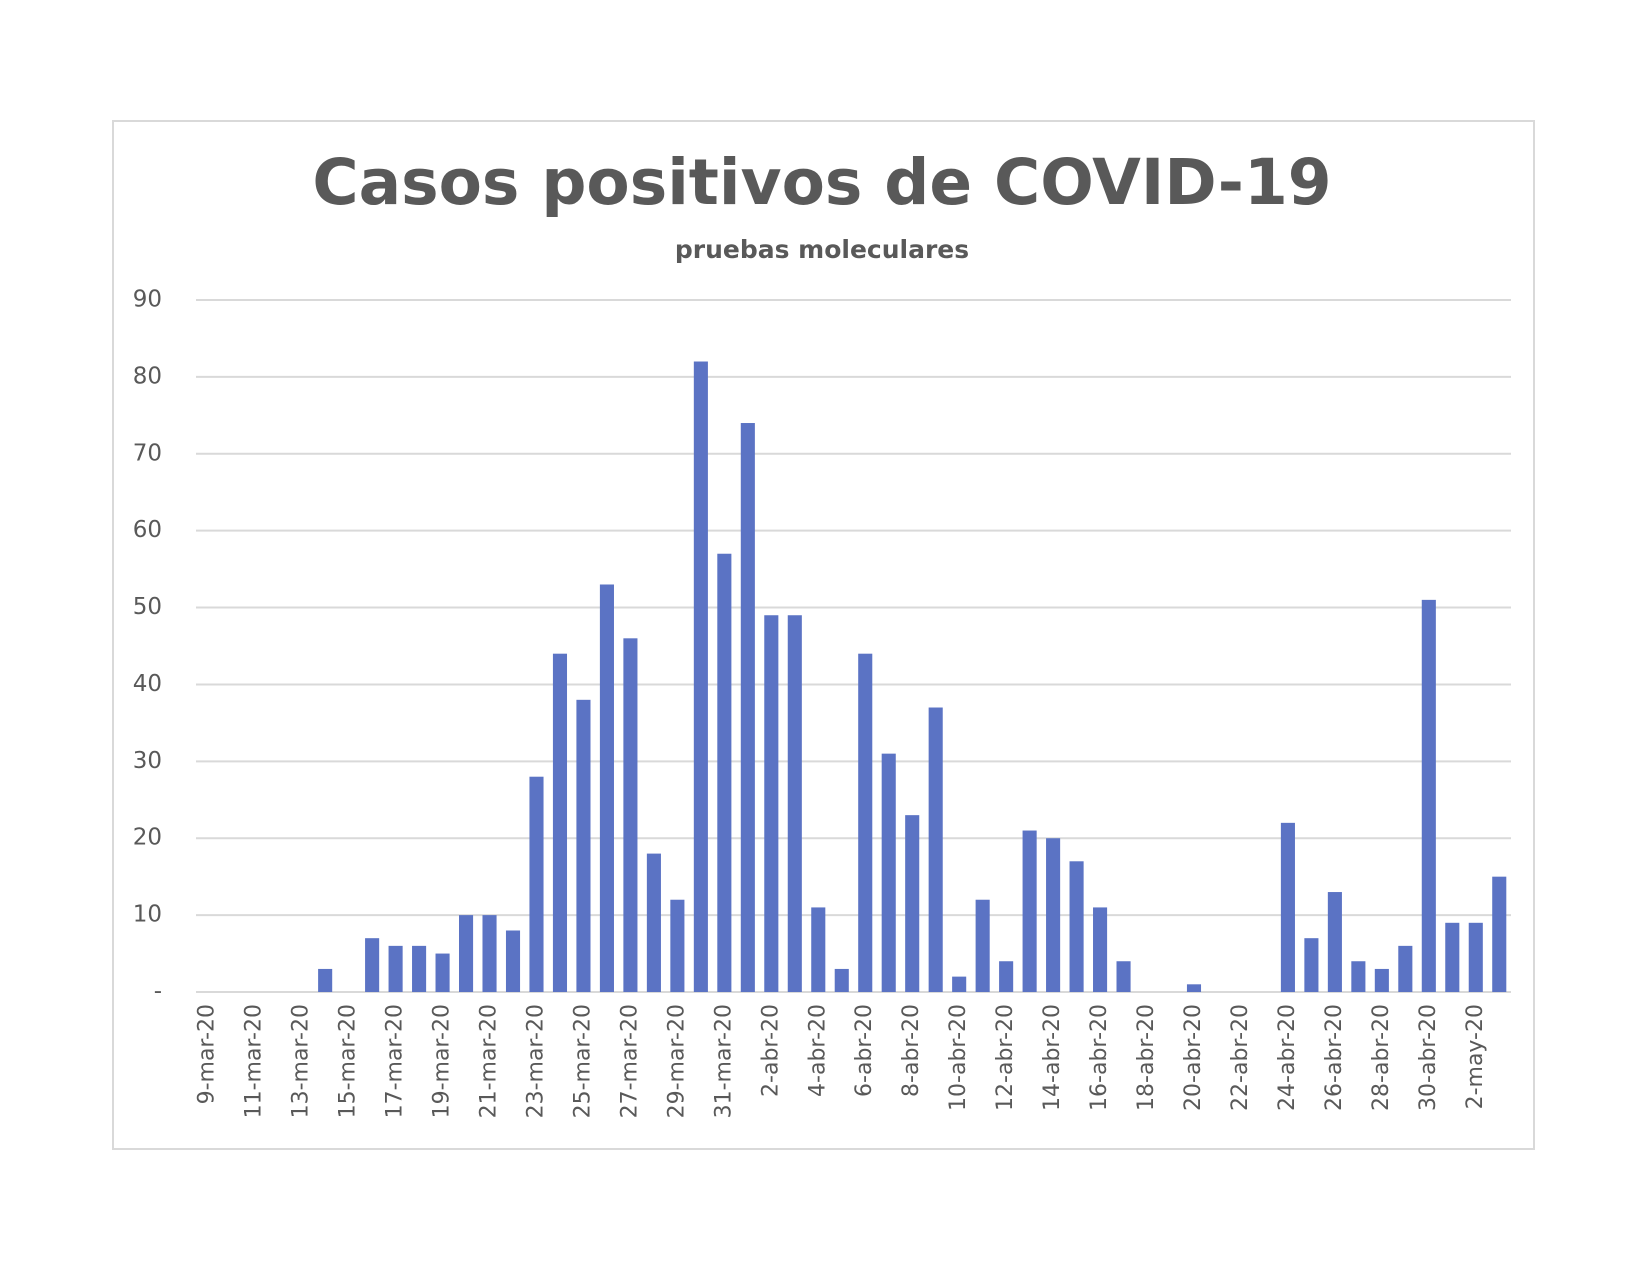  Describe the element at coordinates (821, 182) in the screenshot. I see `chart-title: Casos positivos de COVID-19` at that location.